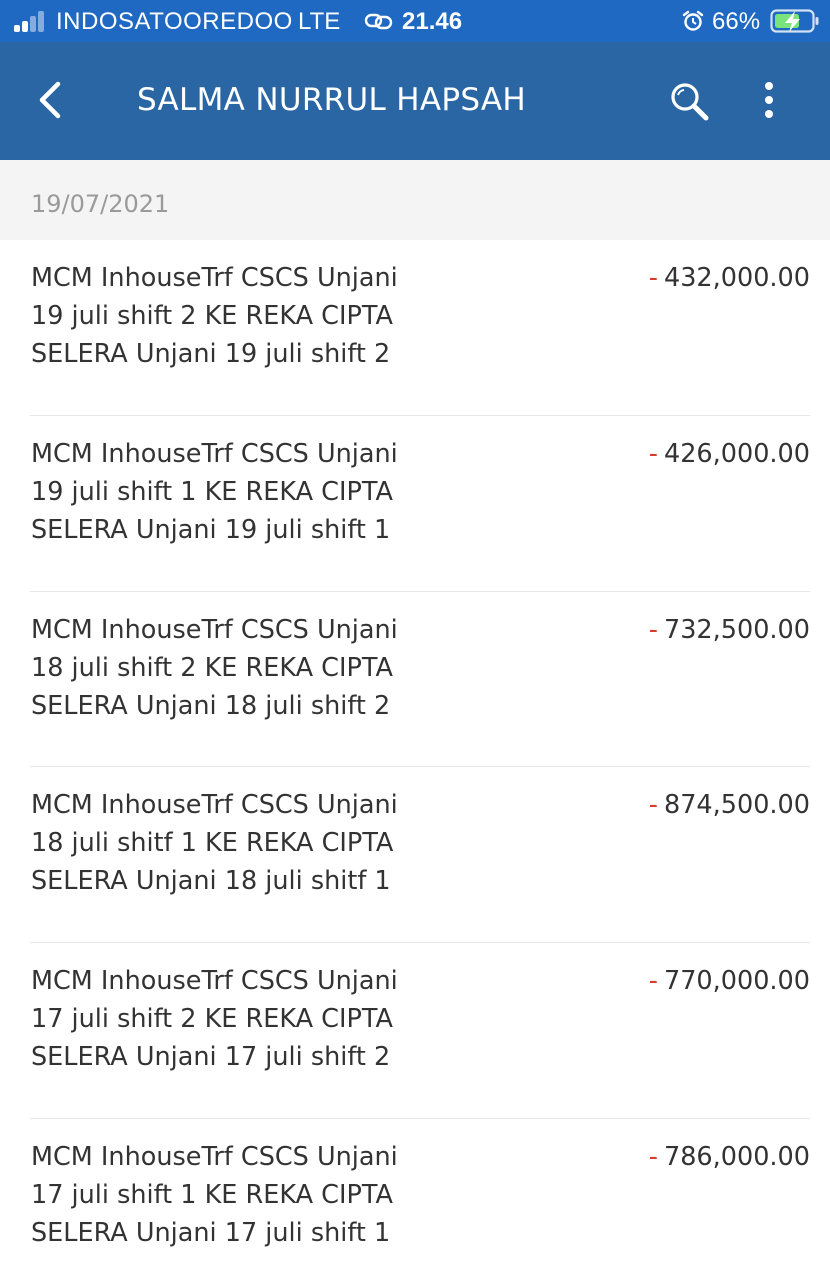  I want to click on transaction-amount: -786,000.00, so click(729, 1157).